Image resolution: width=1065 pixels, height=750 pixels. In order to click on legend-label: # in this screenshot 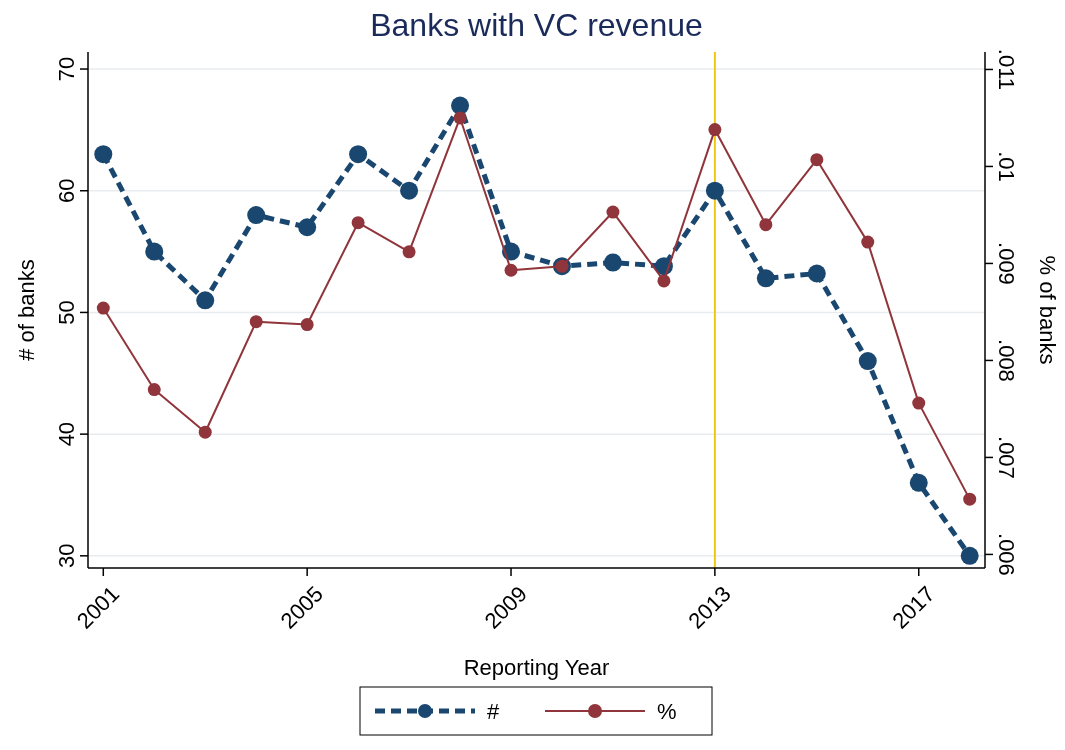, I will do `click(493, 711)`.